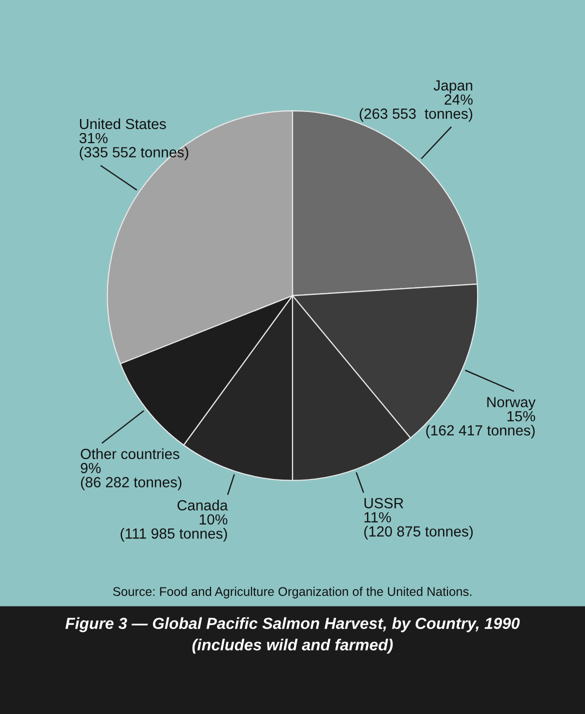 This screenshot has width=585, height=714. Describe the element at coordinates (130, 454) in the screenshot. I see `slice-label: Other countries` at that location.